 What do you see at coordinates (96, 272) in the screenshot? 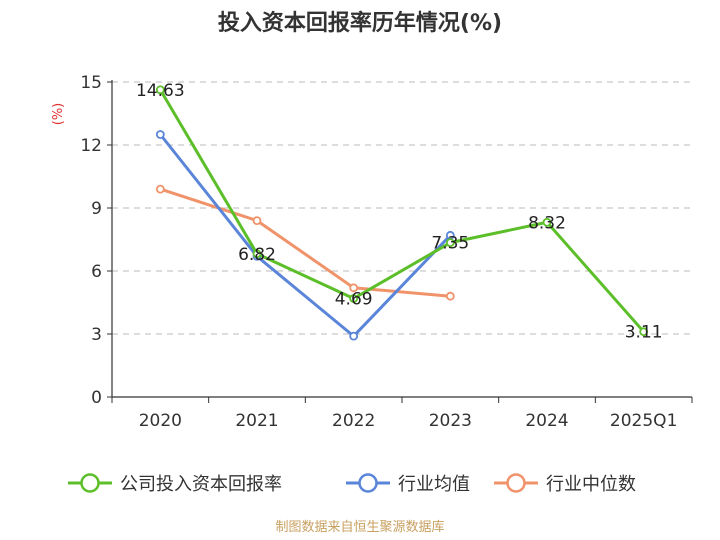
I see `y-tick-label: 6` at bounding box center [96, 272].